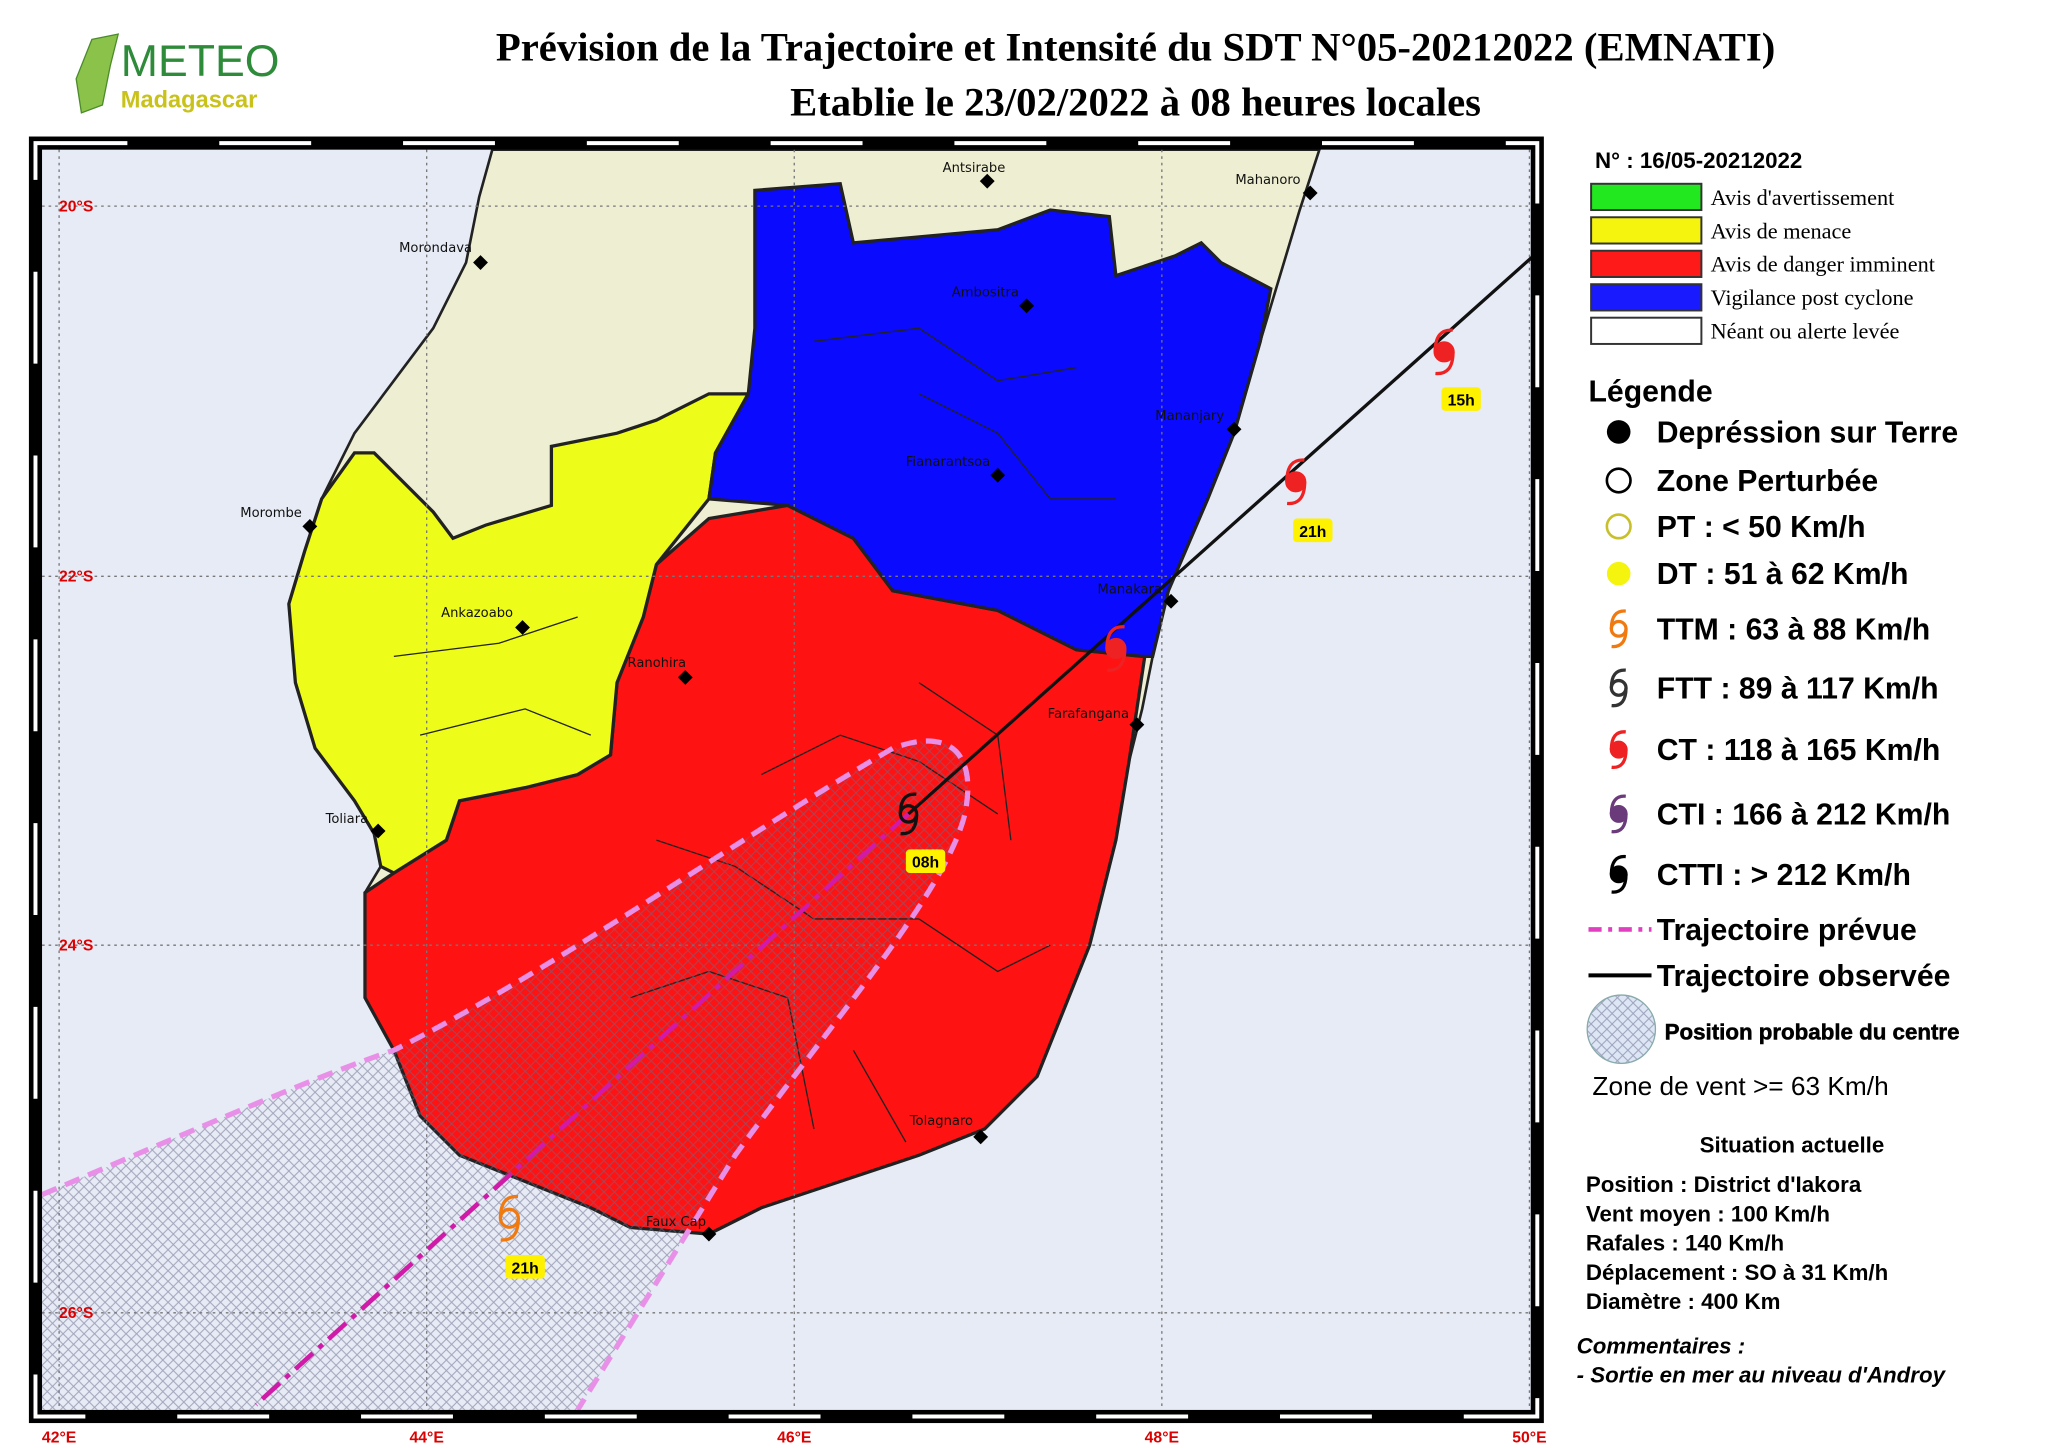 The width and height of the screenshot is (2048, 1448). What do you see at coordinates (1618, 526) in the screenshot?
I see `symbol-pt` at bounding box center [1618, 526].